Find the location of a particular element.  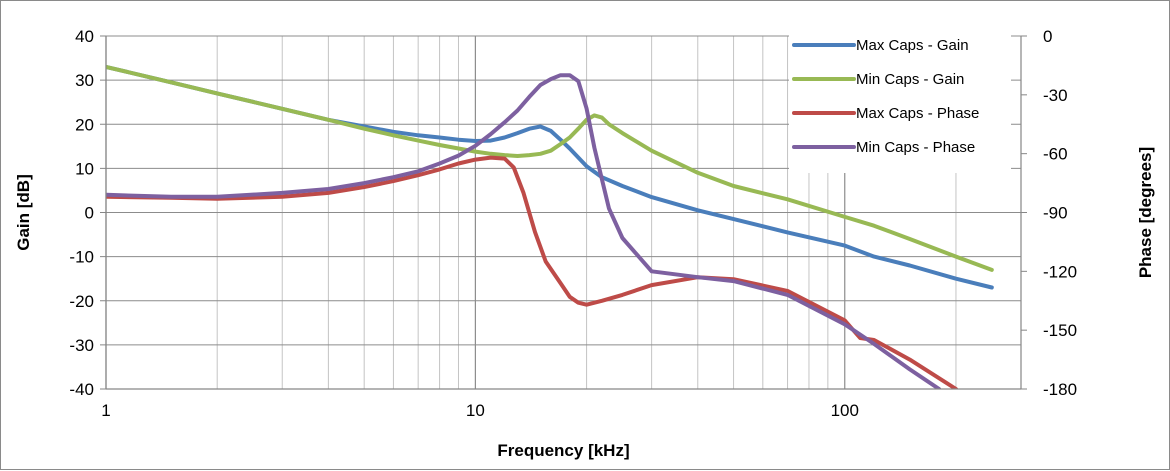

y2-tick-label: -180 is located at coordinates (1060, 389).